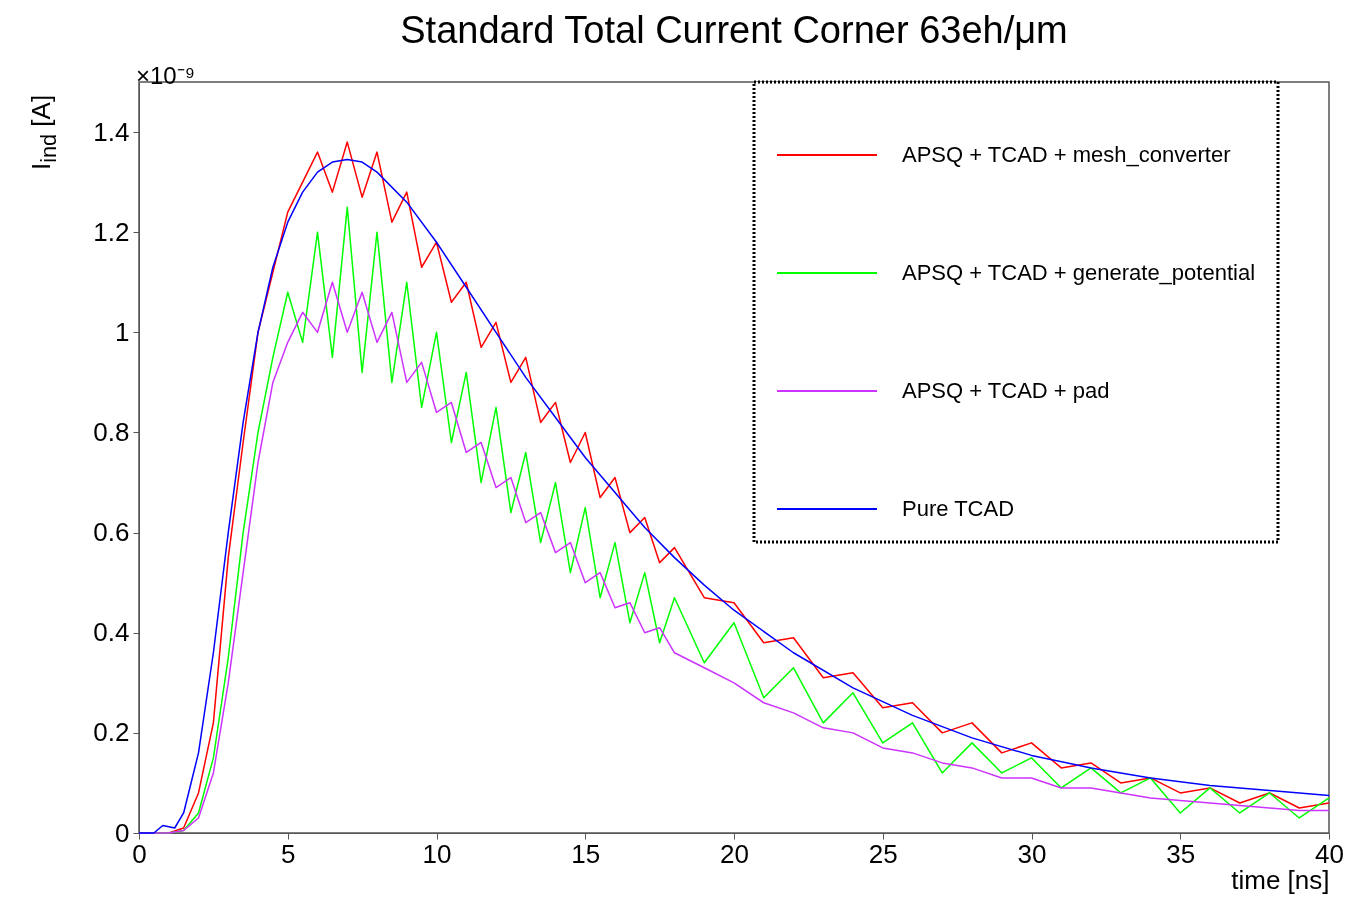  Describe the element at coordinates (1066, 154) in the screenshot. I see `legend-label: APSQ + TCAD + mesh_converter` at that location.